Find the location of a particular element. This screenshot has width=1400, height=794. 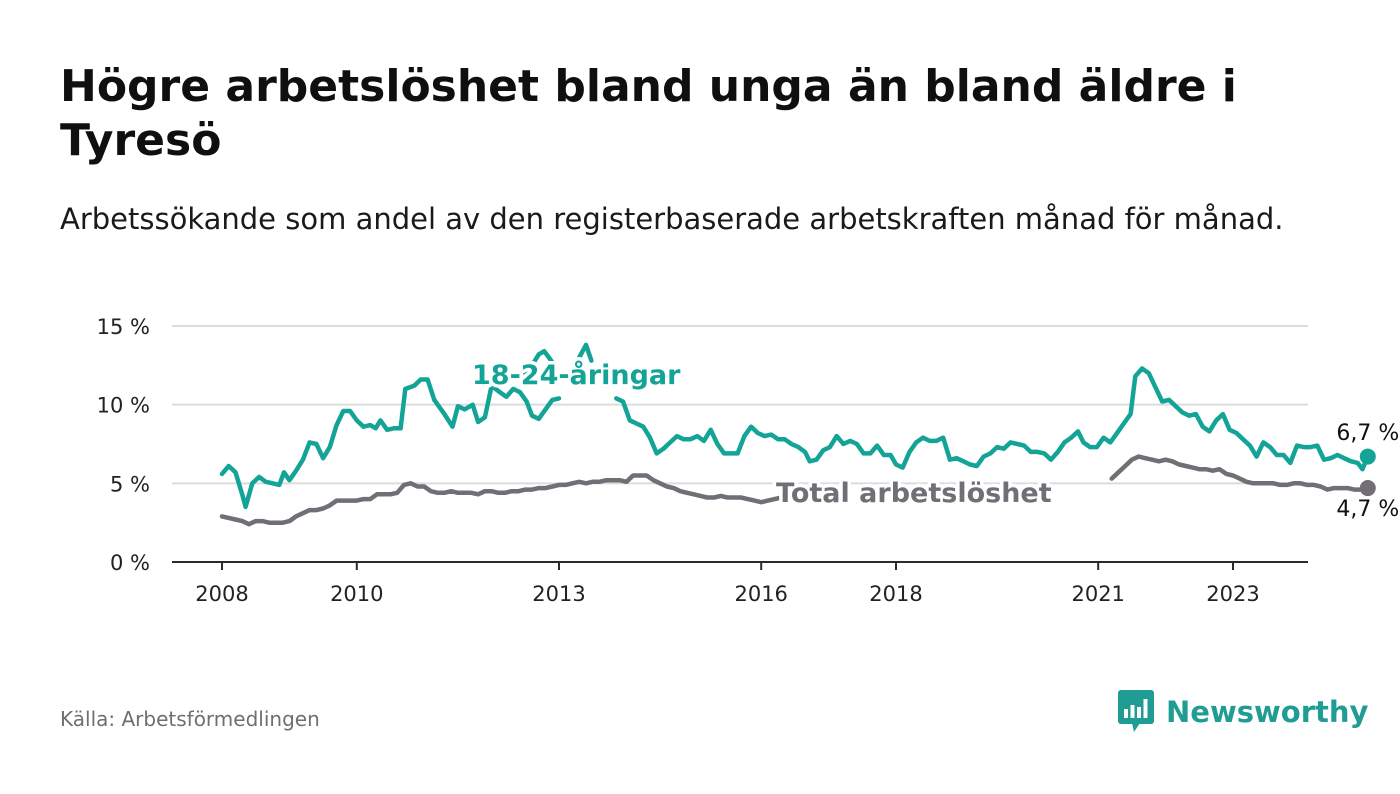

x-tick-label: 2008 is located at coordinates (221, 594).